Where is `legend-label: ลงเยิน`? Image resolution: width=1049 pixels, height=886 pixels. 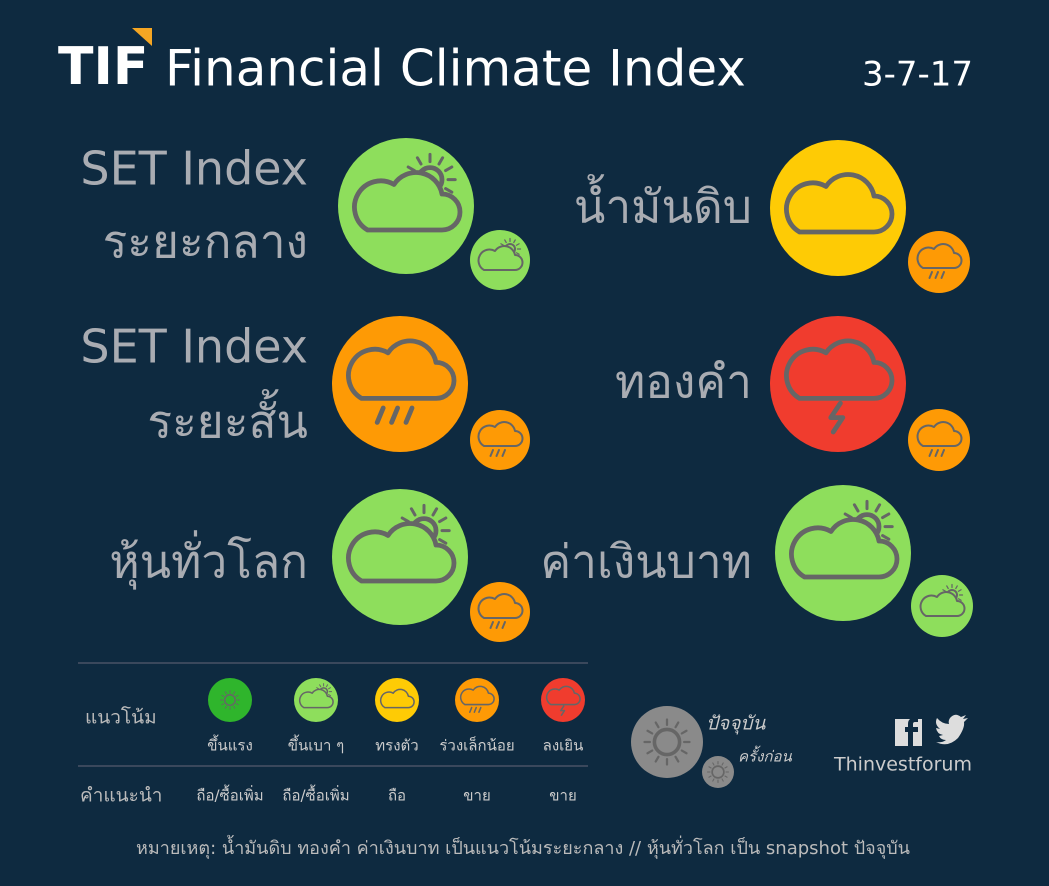
legend-label: ลงเยิน is located at coordinates (563, 746).